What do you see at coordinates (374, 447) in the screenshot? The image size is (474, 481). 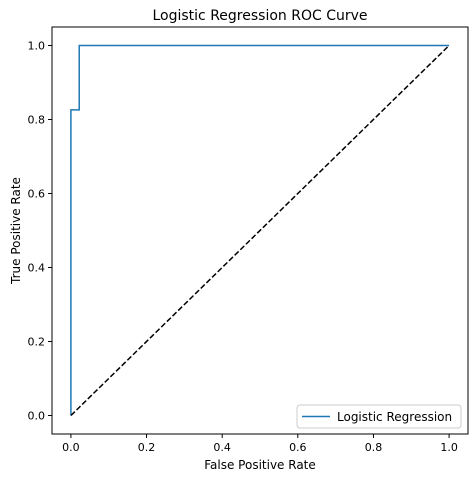 I see `x-tick-label: 0.8` at bounding box center [374, 447].